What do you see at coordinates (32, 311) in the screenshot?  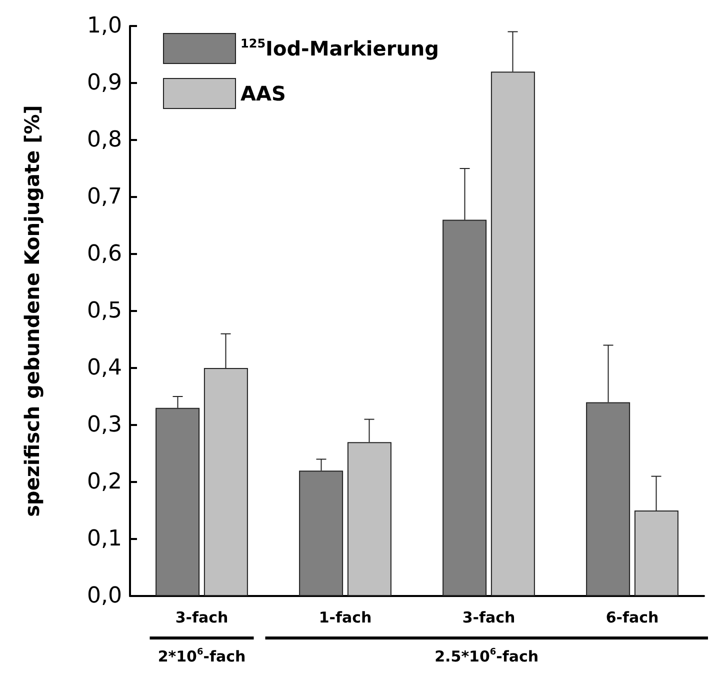 I see `y-axis-title: spezifisch gebundene Konjugate [%]` at bounding box center [32, 311].